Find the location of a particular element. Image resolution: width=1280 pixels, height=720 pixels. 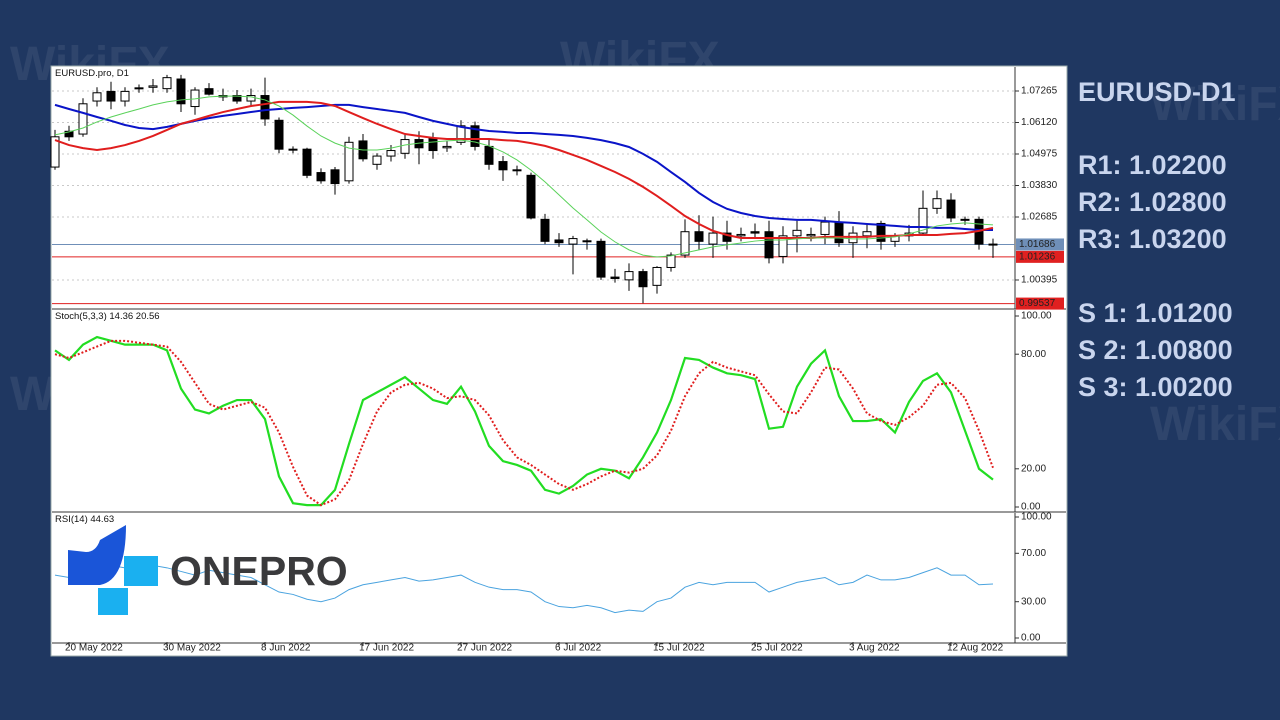

x-tick-label: 12 Aug 2022 is located at coordinates (975, 648).